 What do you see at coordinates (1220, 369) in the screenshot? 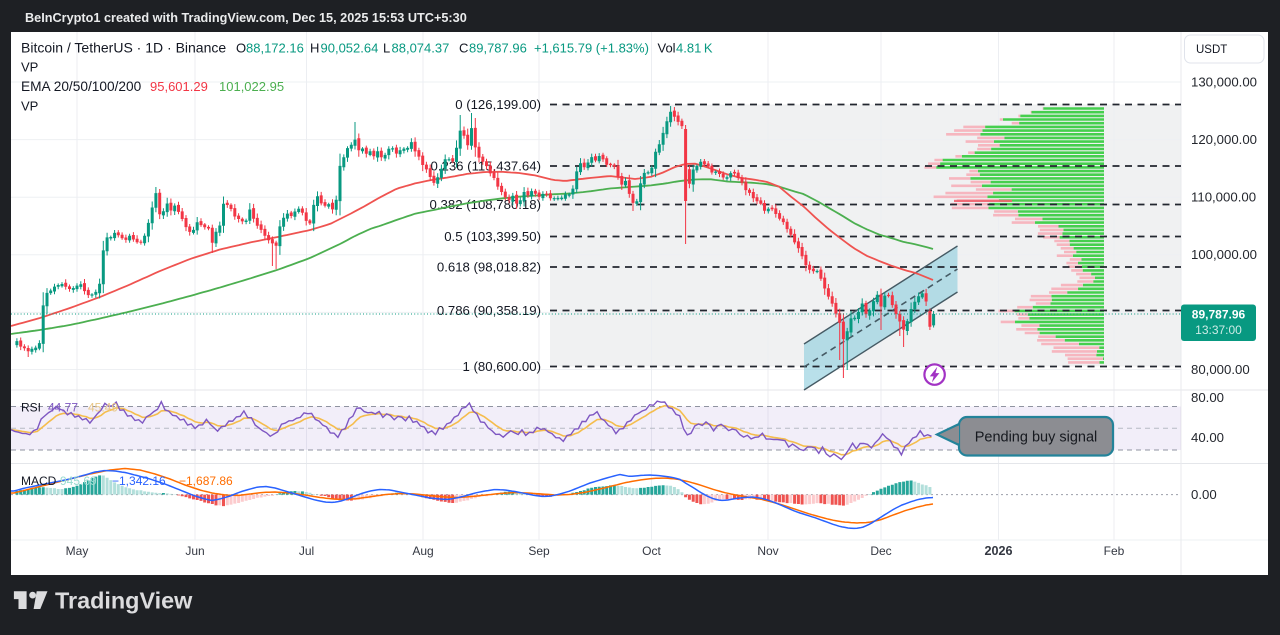
I see `svg-text: 80,000.00` at bounding box center [1220, 369].